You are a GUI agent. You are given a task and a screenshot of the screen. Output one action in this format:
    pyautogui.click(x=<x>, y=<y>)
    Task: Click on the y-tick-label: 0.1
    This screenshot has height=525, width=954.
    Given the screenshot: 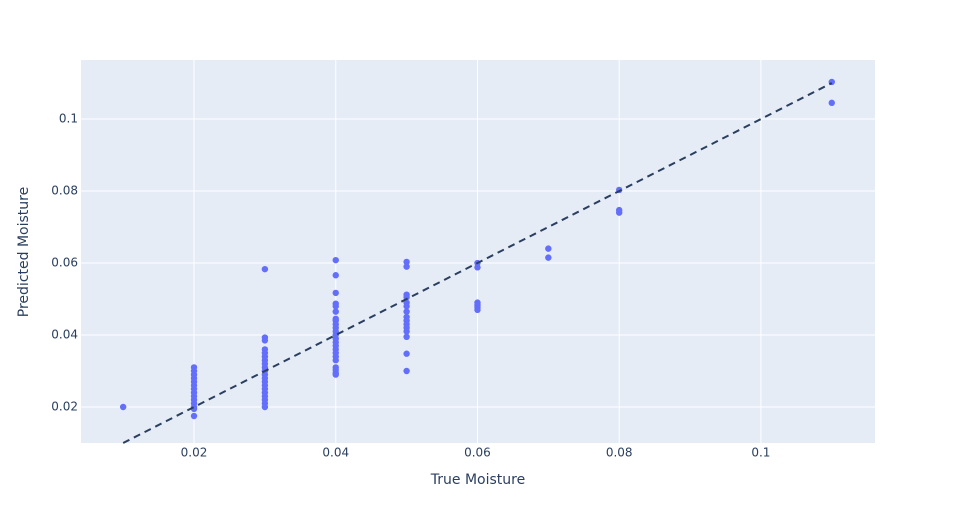 What is the action you would take?
    pyautogui.click(x=68, y=119)
    